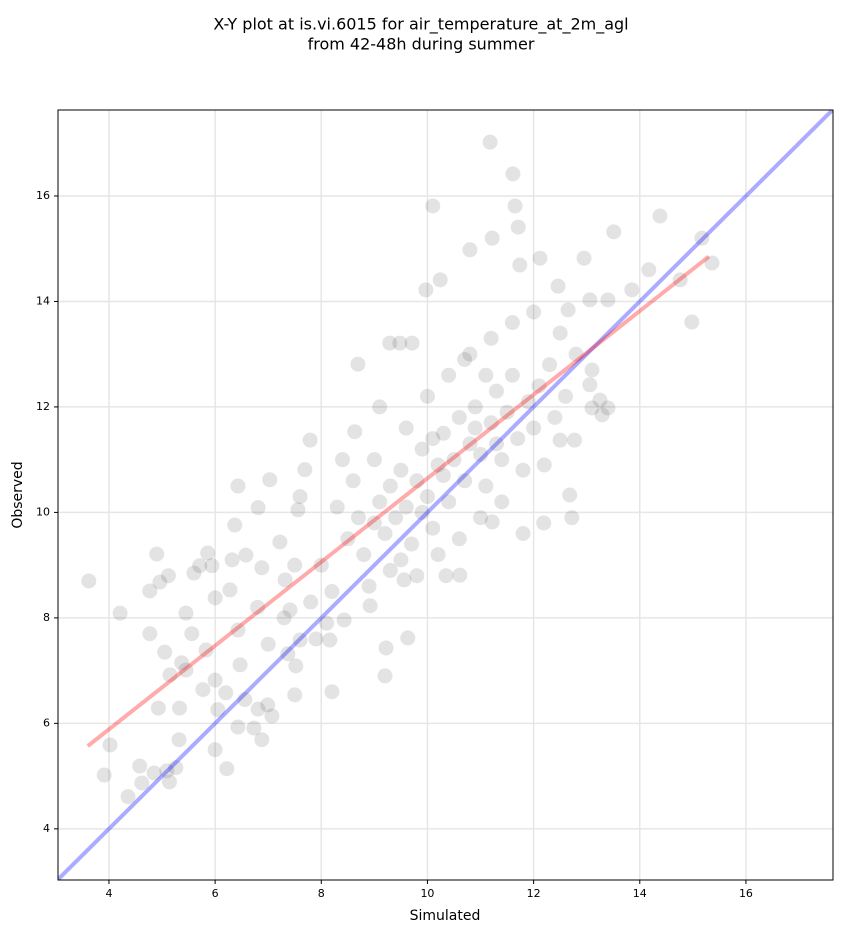  Describe the element at coordinates (108, 893) in the screenshot. I see `x-tick-label: 4` at that location.